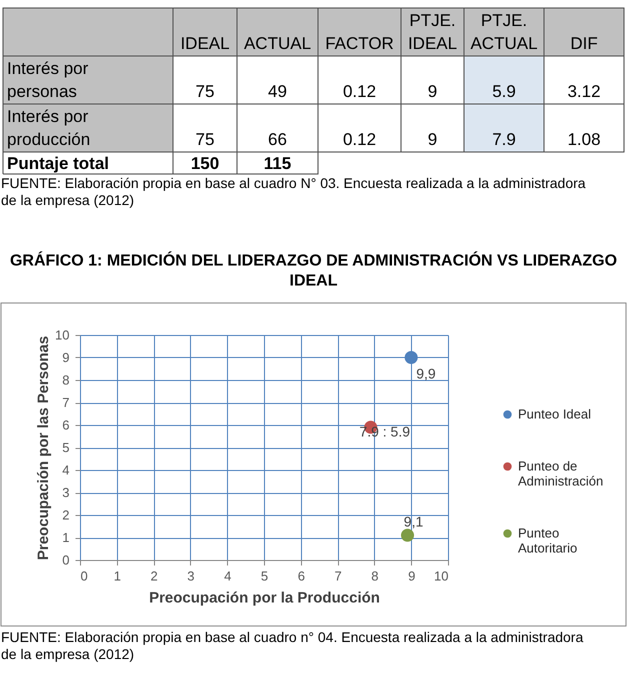  Describe the element at coordinates (278, 43) in the screenshot. I see `x-tick-label: ACTUAL` at that location.